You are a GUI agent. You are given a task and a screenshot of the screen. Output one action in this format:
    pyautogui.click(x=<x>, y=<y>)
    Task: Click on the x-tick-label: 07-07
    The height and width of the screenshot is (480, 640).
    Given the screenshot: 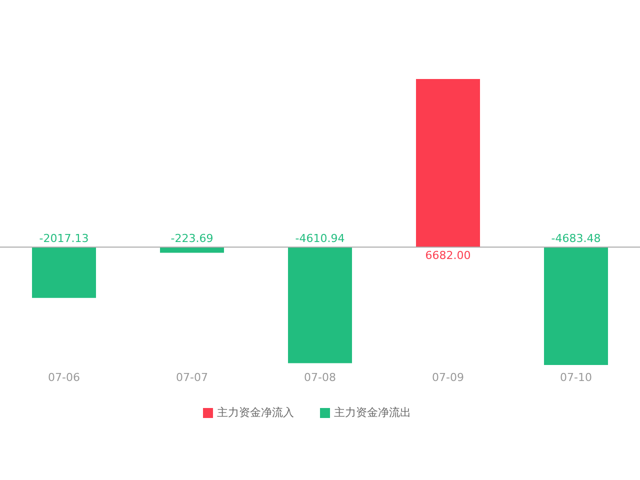 What is the action you would take?
    pyautogui.click(x=192, y=377)
    